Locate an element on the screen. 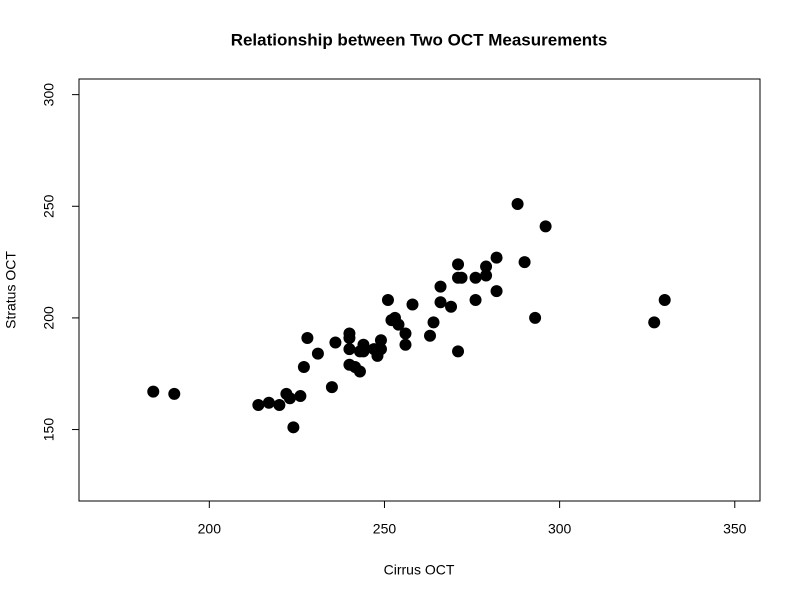  x-tick-label: 200 is located at coordinates (210, 529).